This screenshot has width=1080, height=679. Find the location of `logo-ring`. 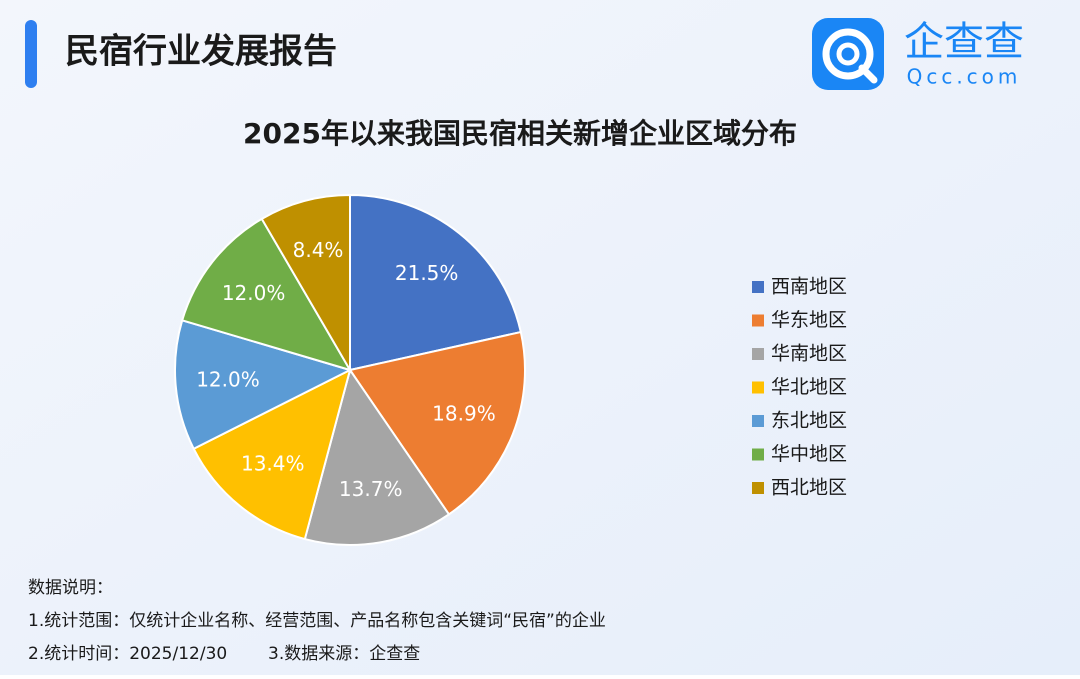

logo-ring is located at coordinates (848, 54).